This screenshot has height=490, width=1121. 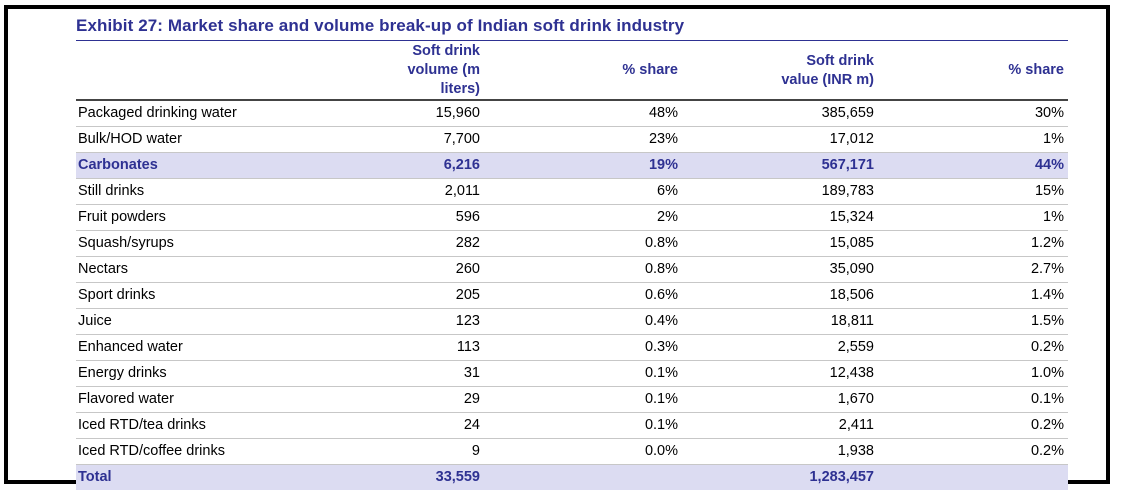 I want to click on row-value: 18,811, so click(x=780, y=322).